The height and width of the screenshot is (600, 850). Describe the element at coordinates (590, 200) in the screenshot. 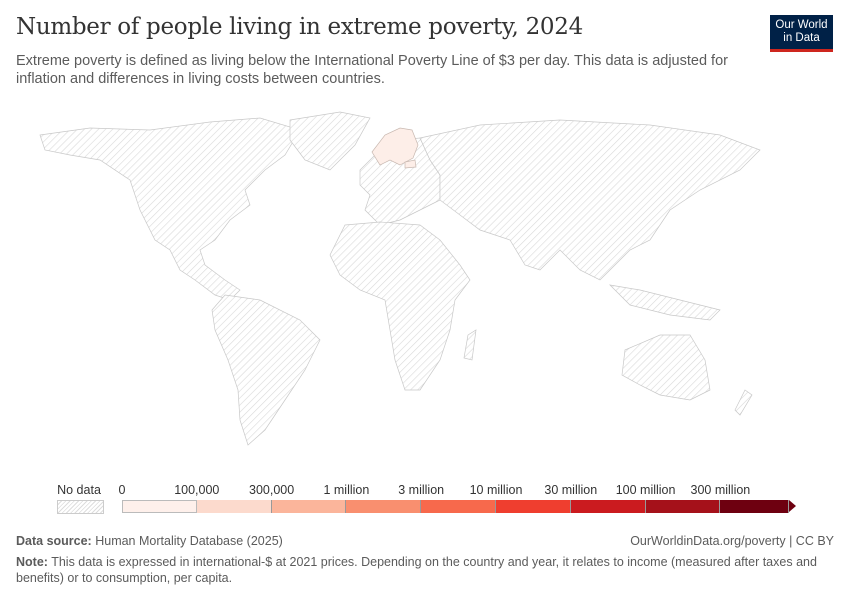

I see `asia` at that location.